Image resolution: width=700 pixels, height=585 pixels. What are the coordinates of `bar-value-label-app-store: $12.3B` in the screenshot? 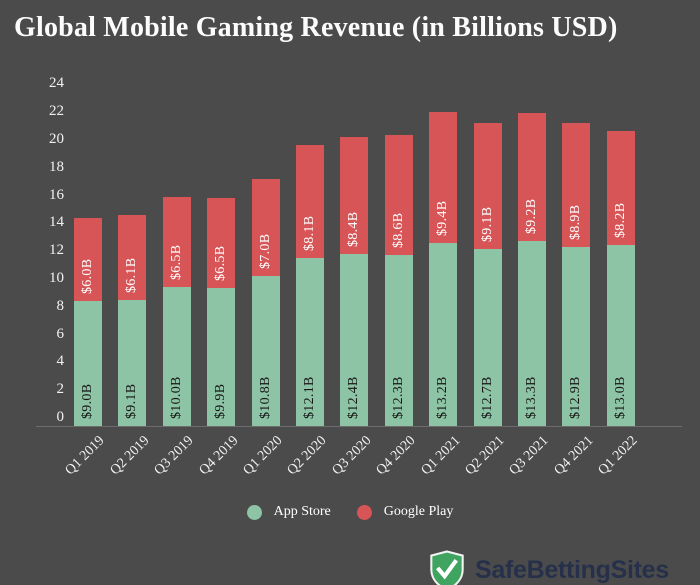 It's located at (398, 397).